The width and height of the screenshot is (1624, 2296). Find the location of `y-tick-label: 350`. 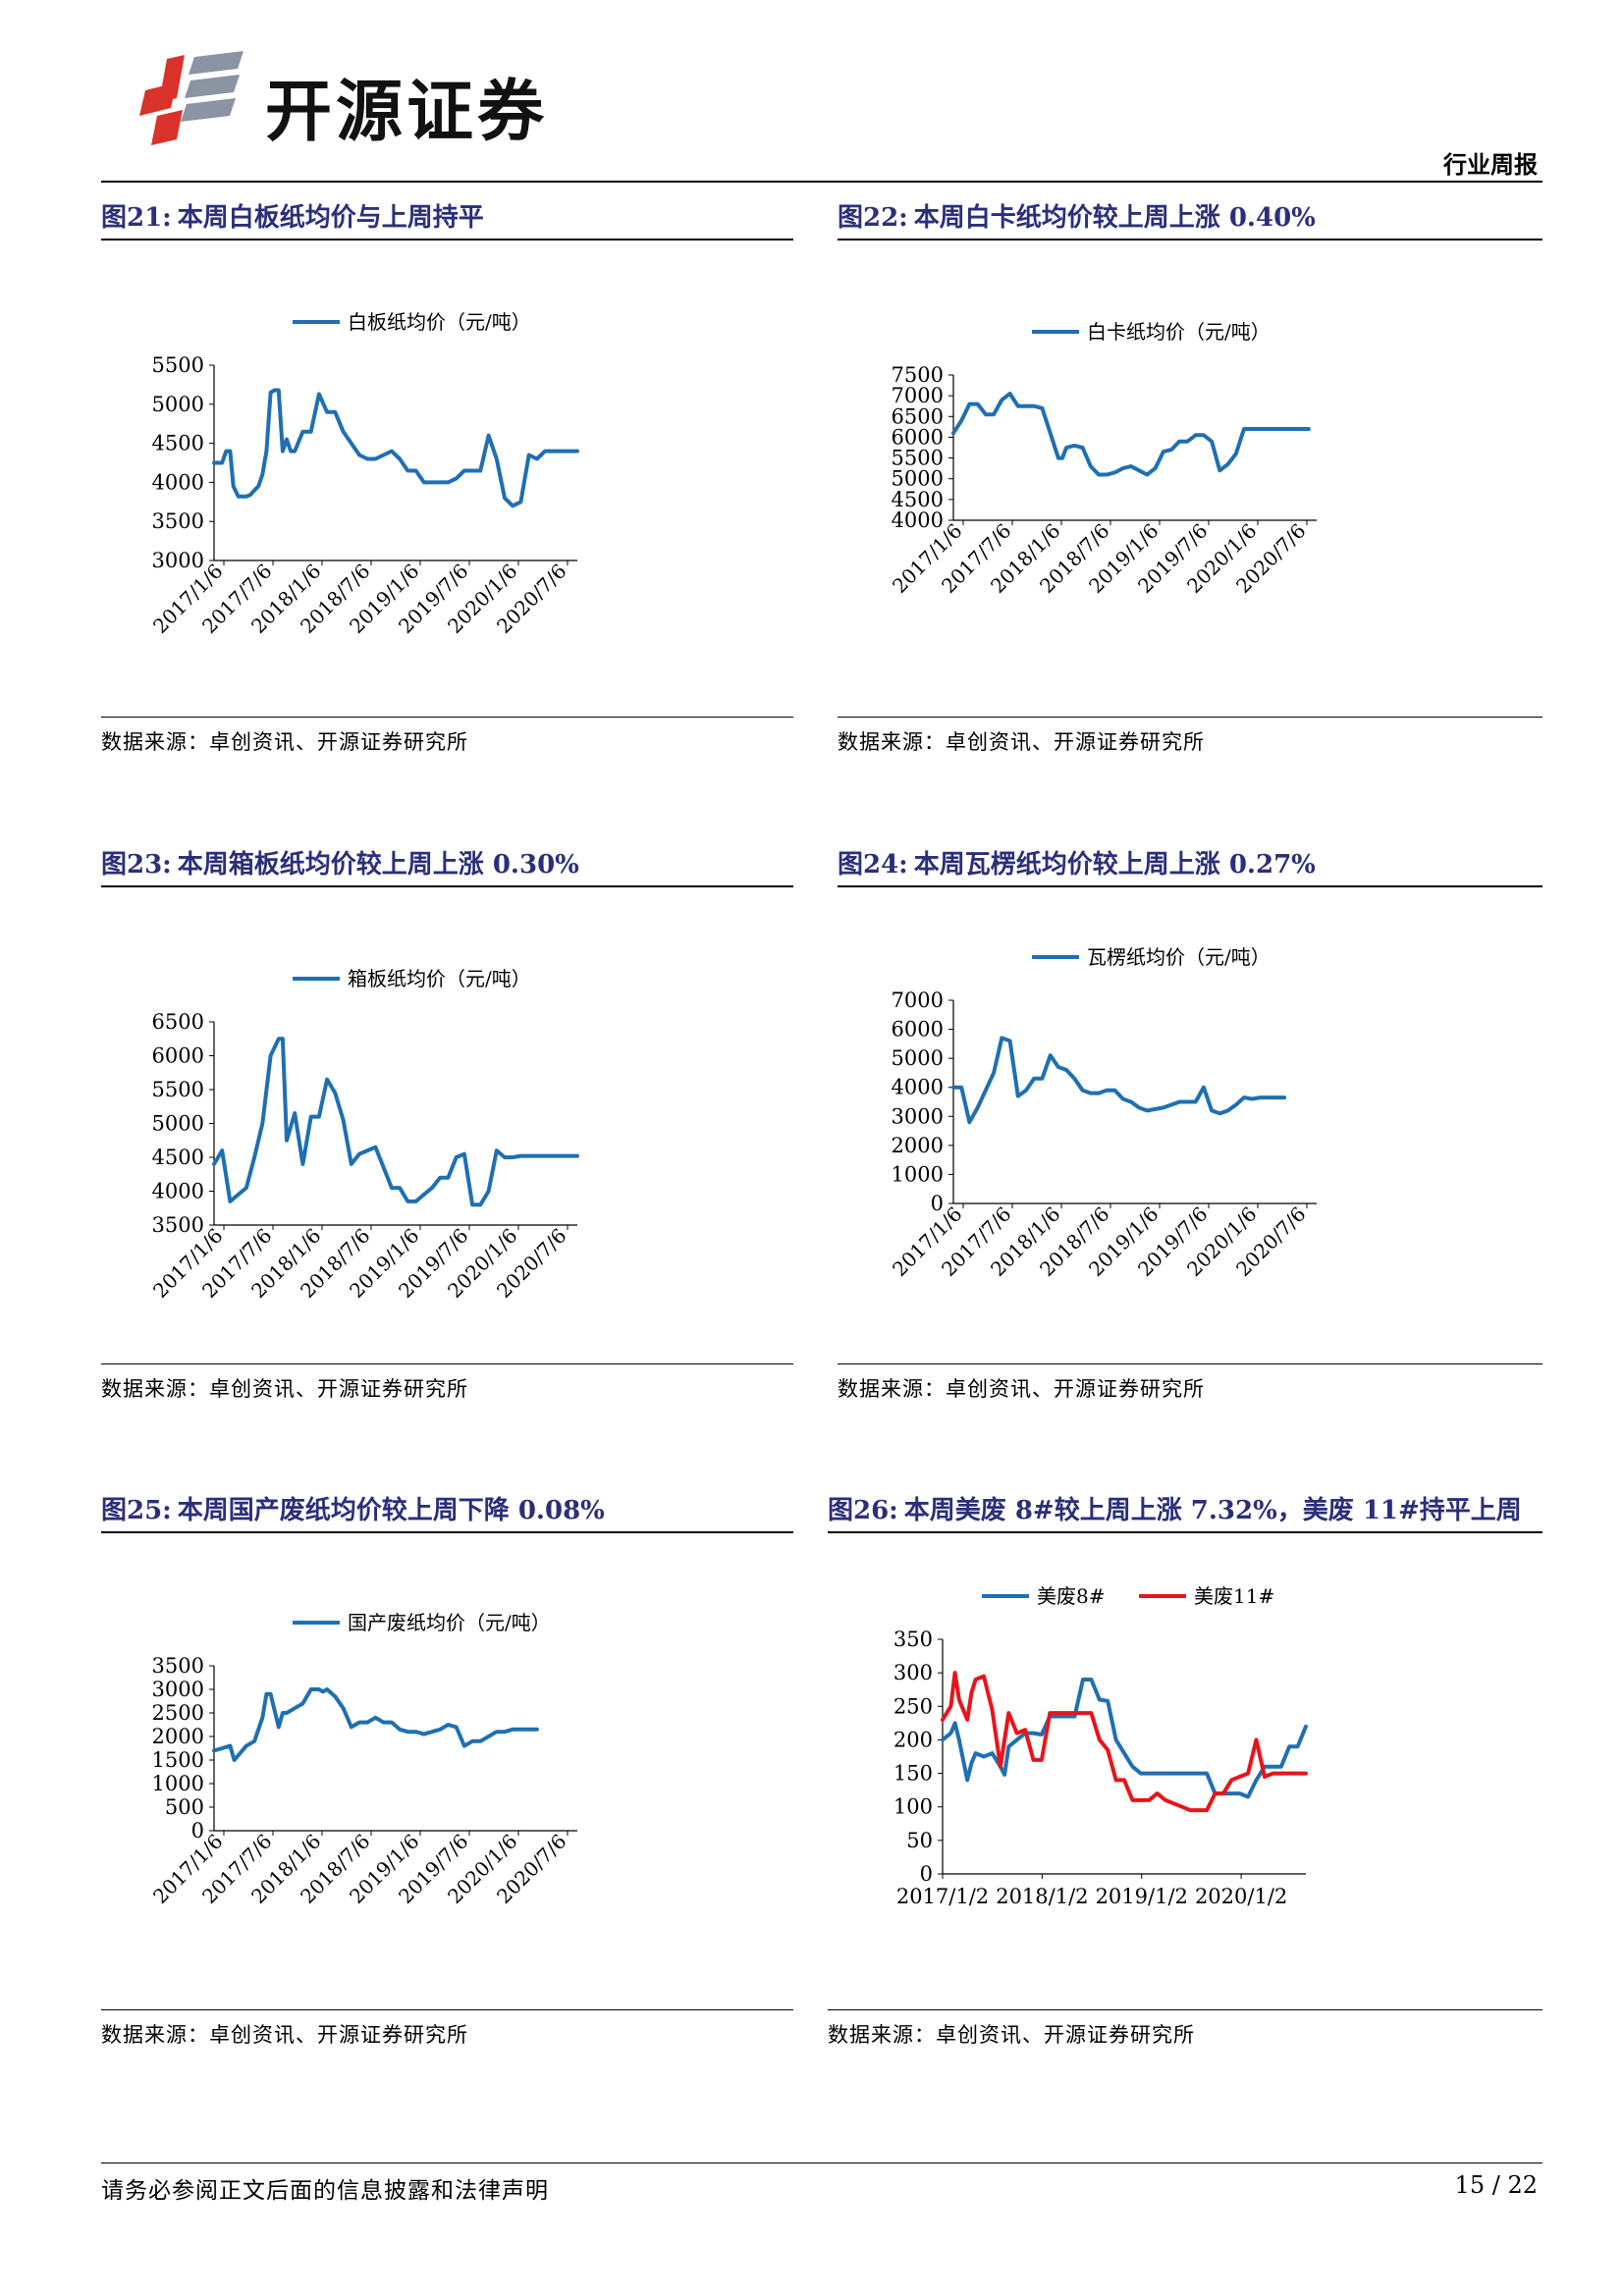

y-tick-label: 350 is located at coordinates (913, 1639).